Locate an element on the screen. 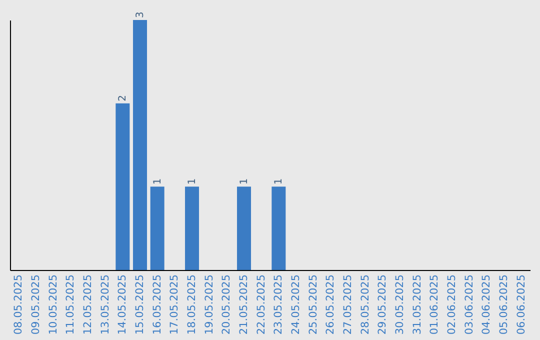 The image size is (540, 340). x-tick-label: 04.06.2025 is located at coordinates (486, 304).